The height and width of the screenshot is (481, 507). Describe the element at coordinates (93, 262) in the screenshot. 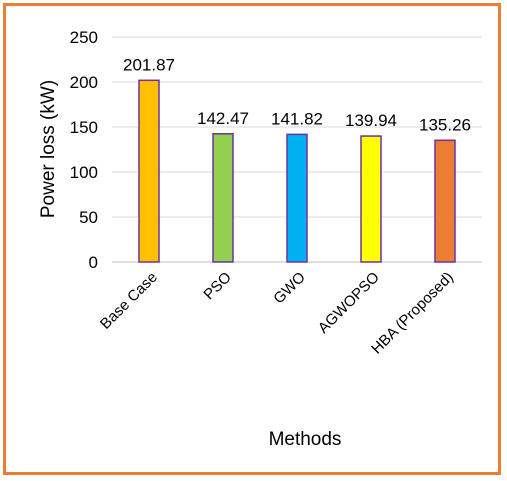

I see `y-tick-label: 0` at that location.